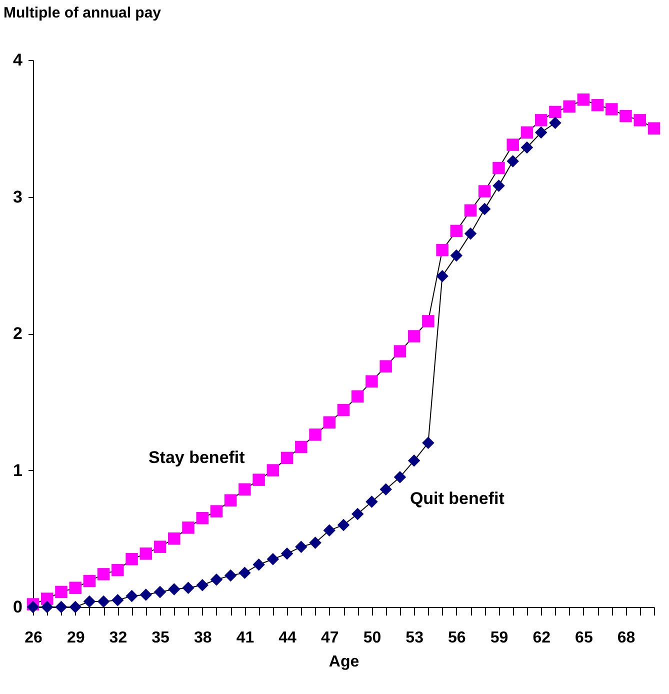 The width and height of the screenshot is (669, 694). What do you see at coordinates (18, 60) in the screenshot?
I see `y-tick-label: 4` at bounding box center [18, 60].